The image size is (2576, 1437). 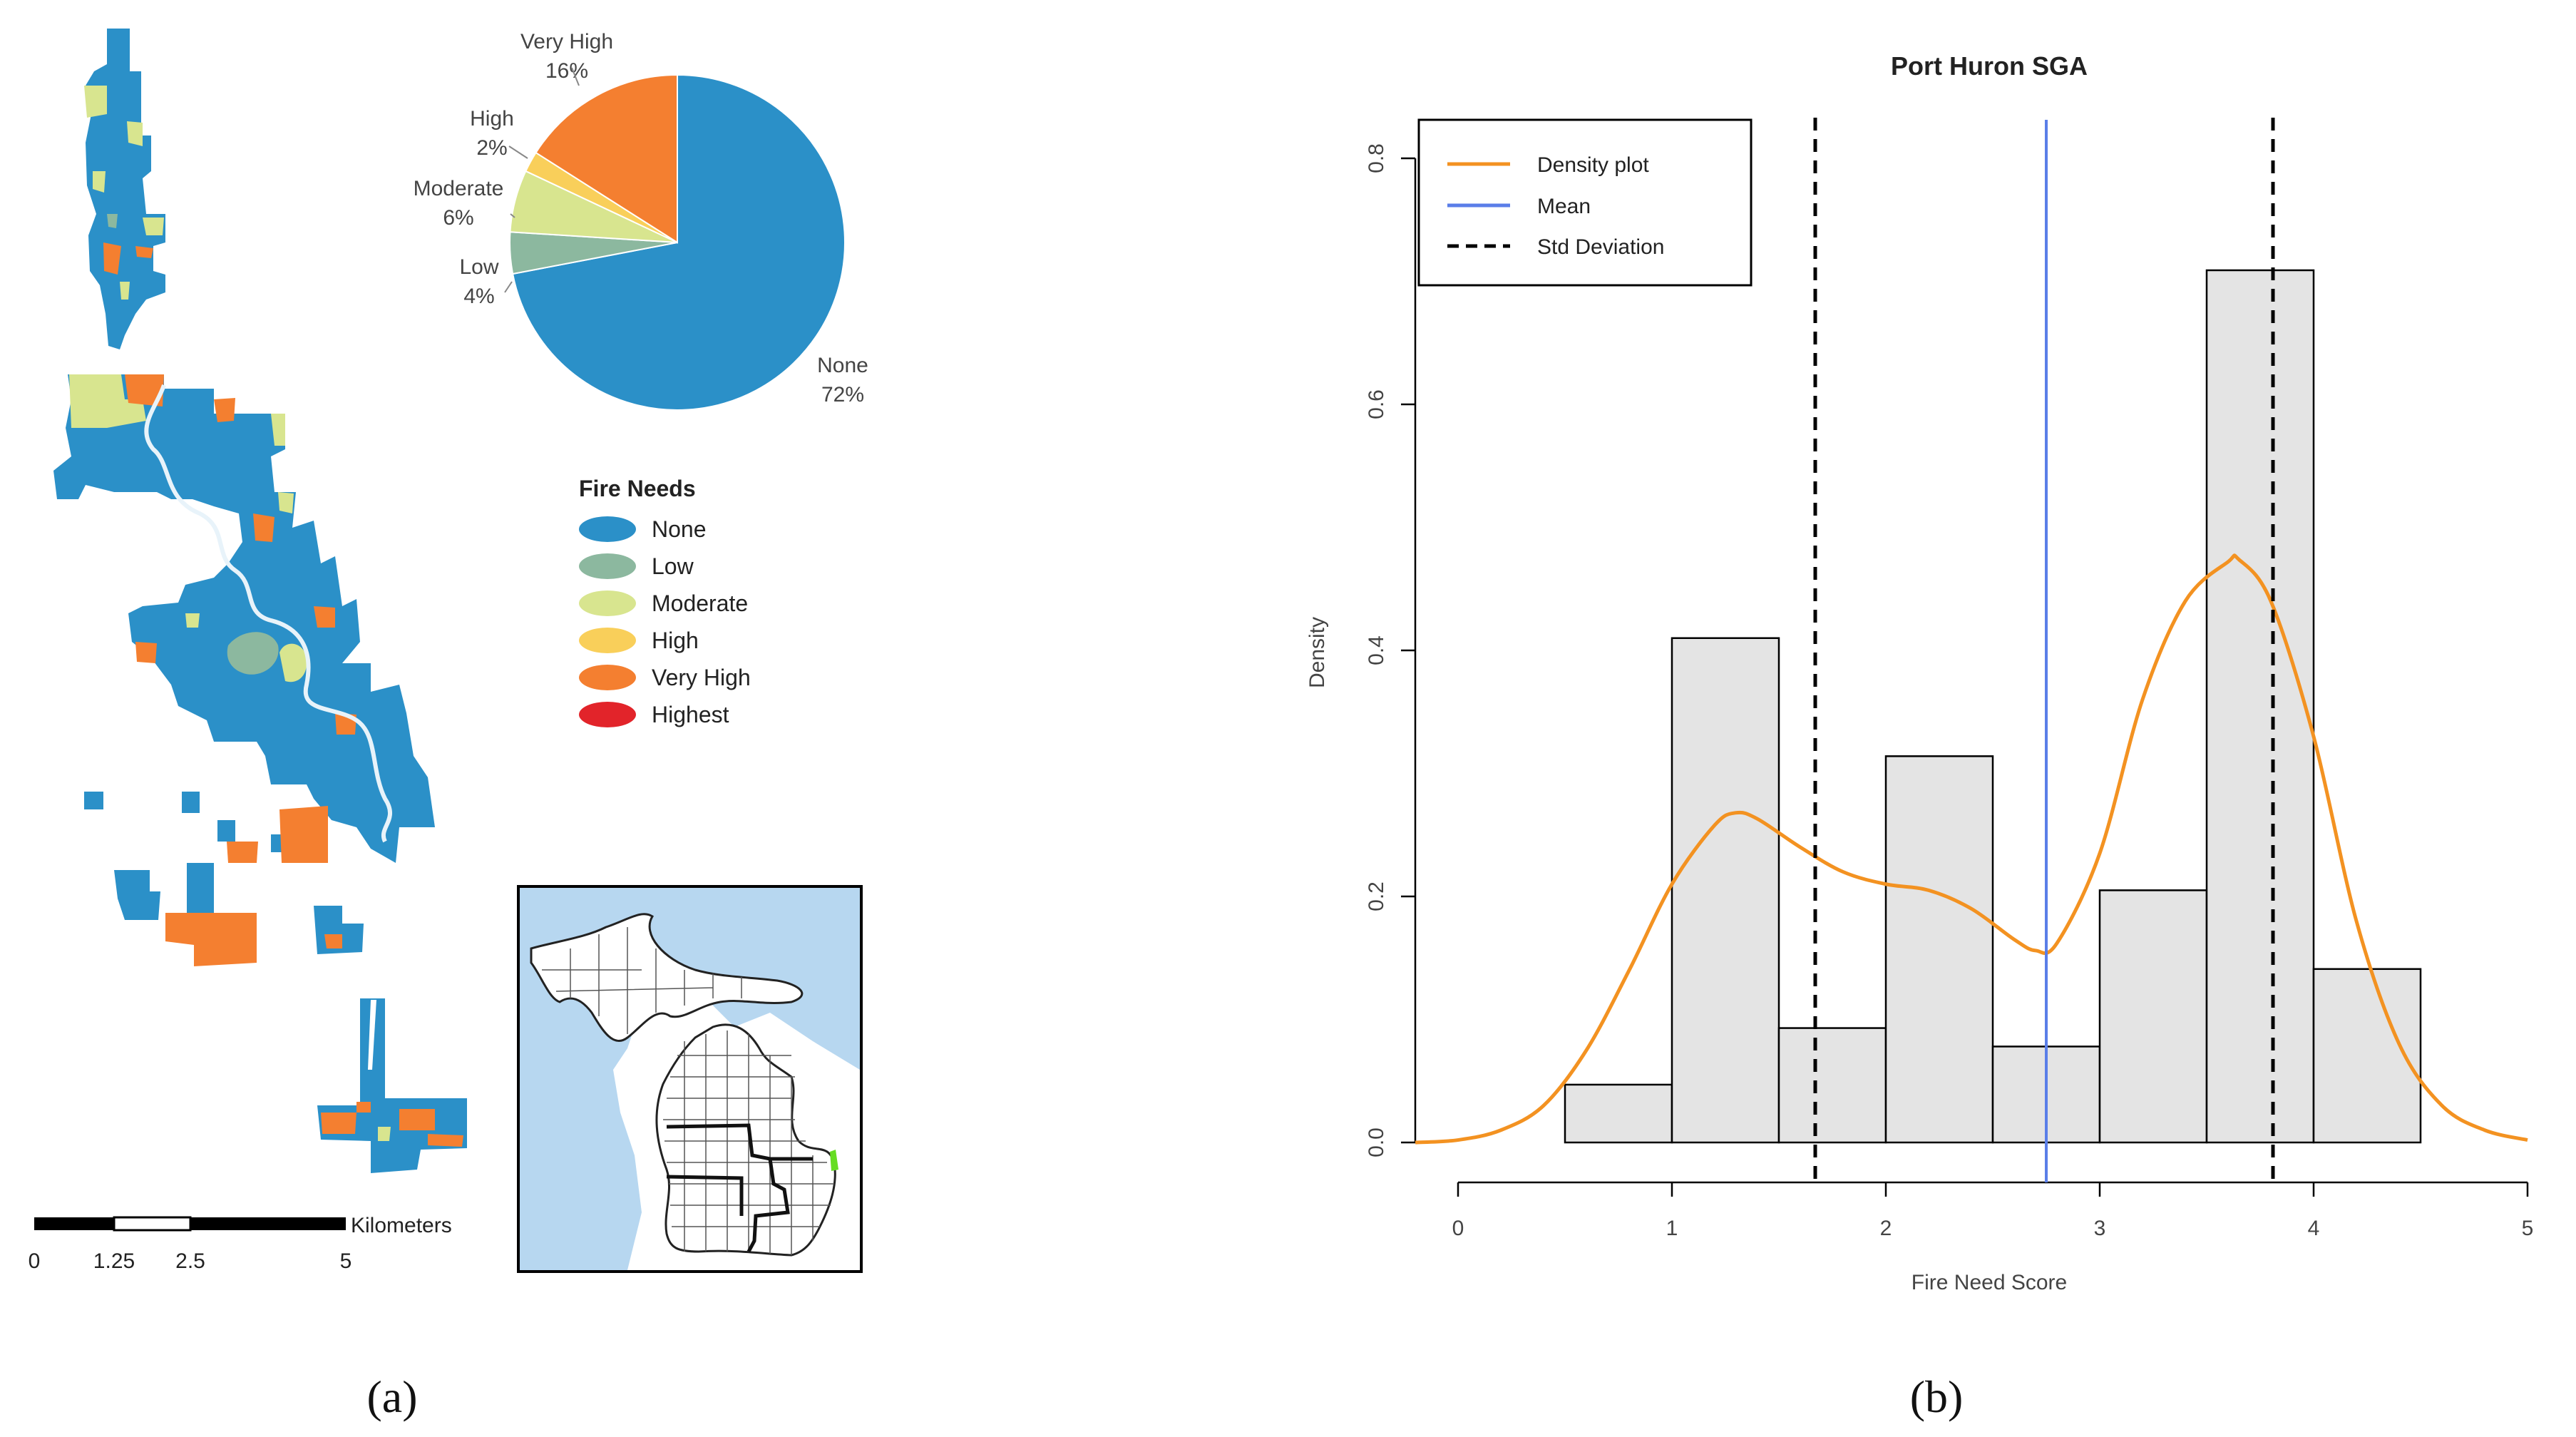 I want to click on scale-tick-label: 2.5, so click(x=190, y=1261).